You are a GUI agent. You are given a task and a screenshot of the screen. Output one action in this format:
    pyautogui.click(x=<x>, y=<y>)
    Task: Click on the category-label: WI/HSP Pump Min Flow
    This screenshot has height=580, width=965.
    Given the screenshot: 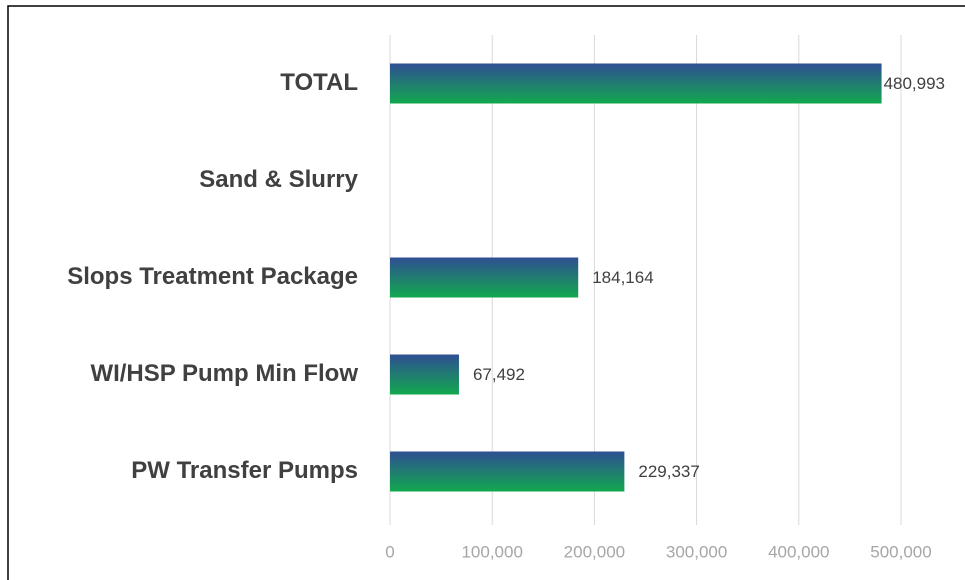 What is the action you would take?
    pyautogui.click(x=224, y=373)
    